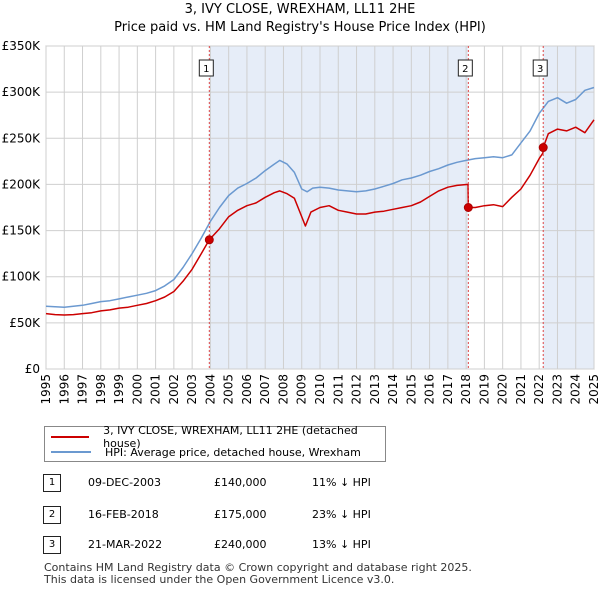 This screenshot has height=590, width=600. What do you see at coordinates (593, 389) in the screenshot?
I see `x-tick-label: 2025` at bounding box center [593, 389].